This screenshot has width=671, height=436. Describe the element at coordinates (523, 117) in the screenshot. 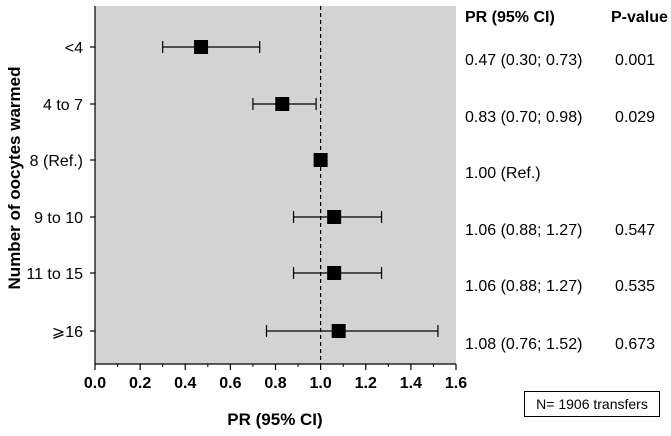

I see `pr-ci-text: 0.83 (0.70; 0.98)` at that location.